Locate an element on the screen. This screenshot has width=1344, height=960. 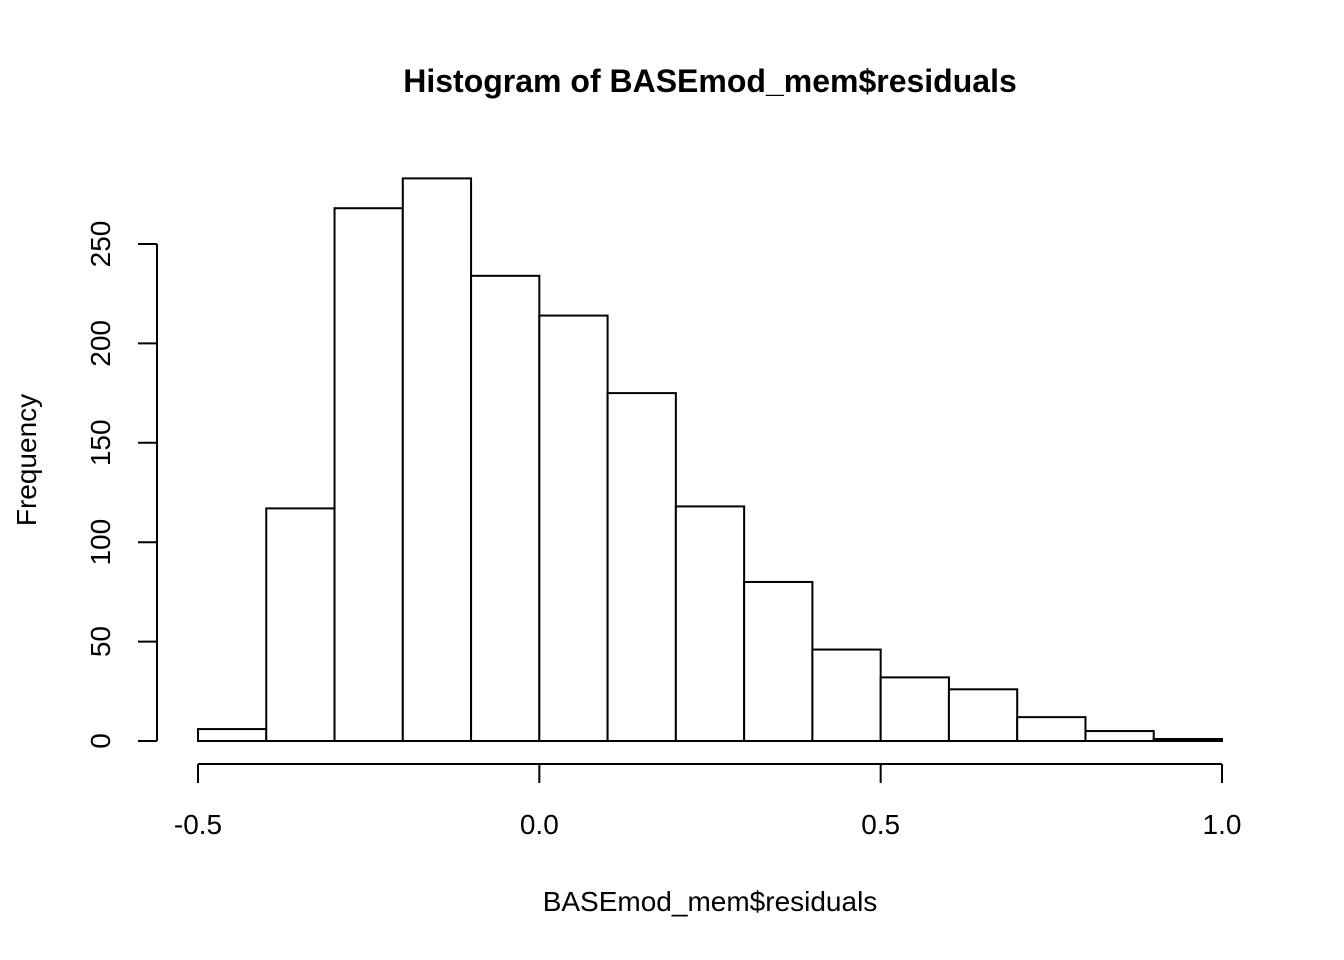
x-tick-label: 0.0 is located at coordinates (539, 824).